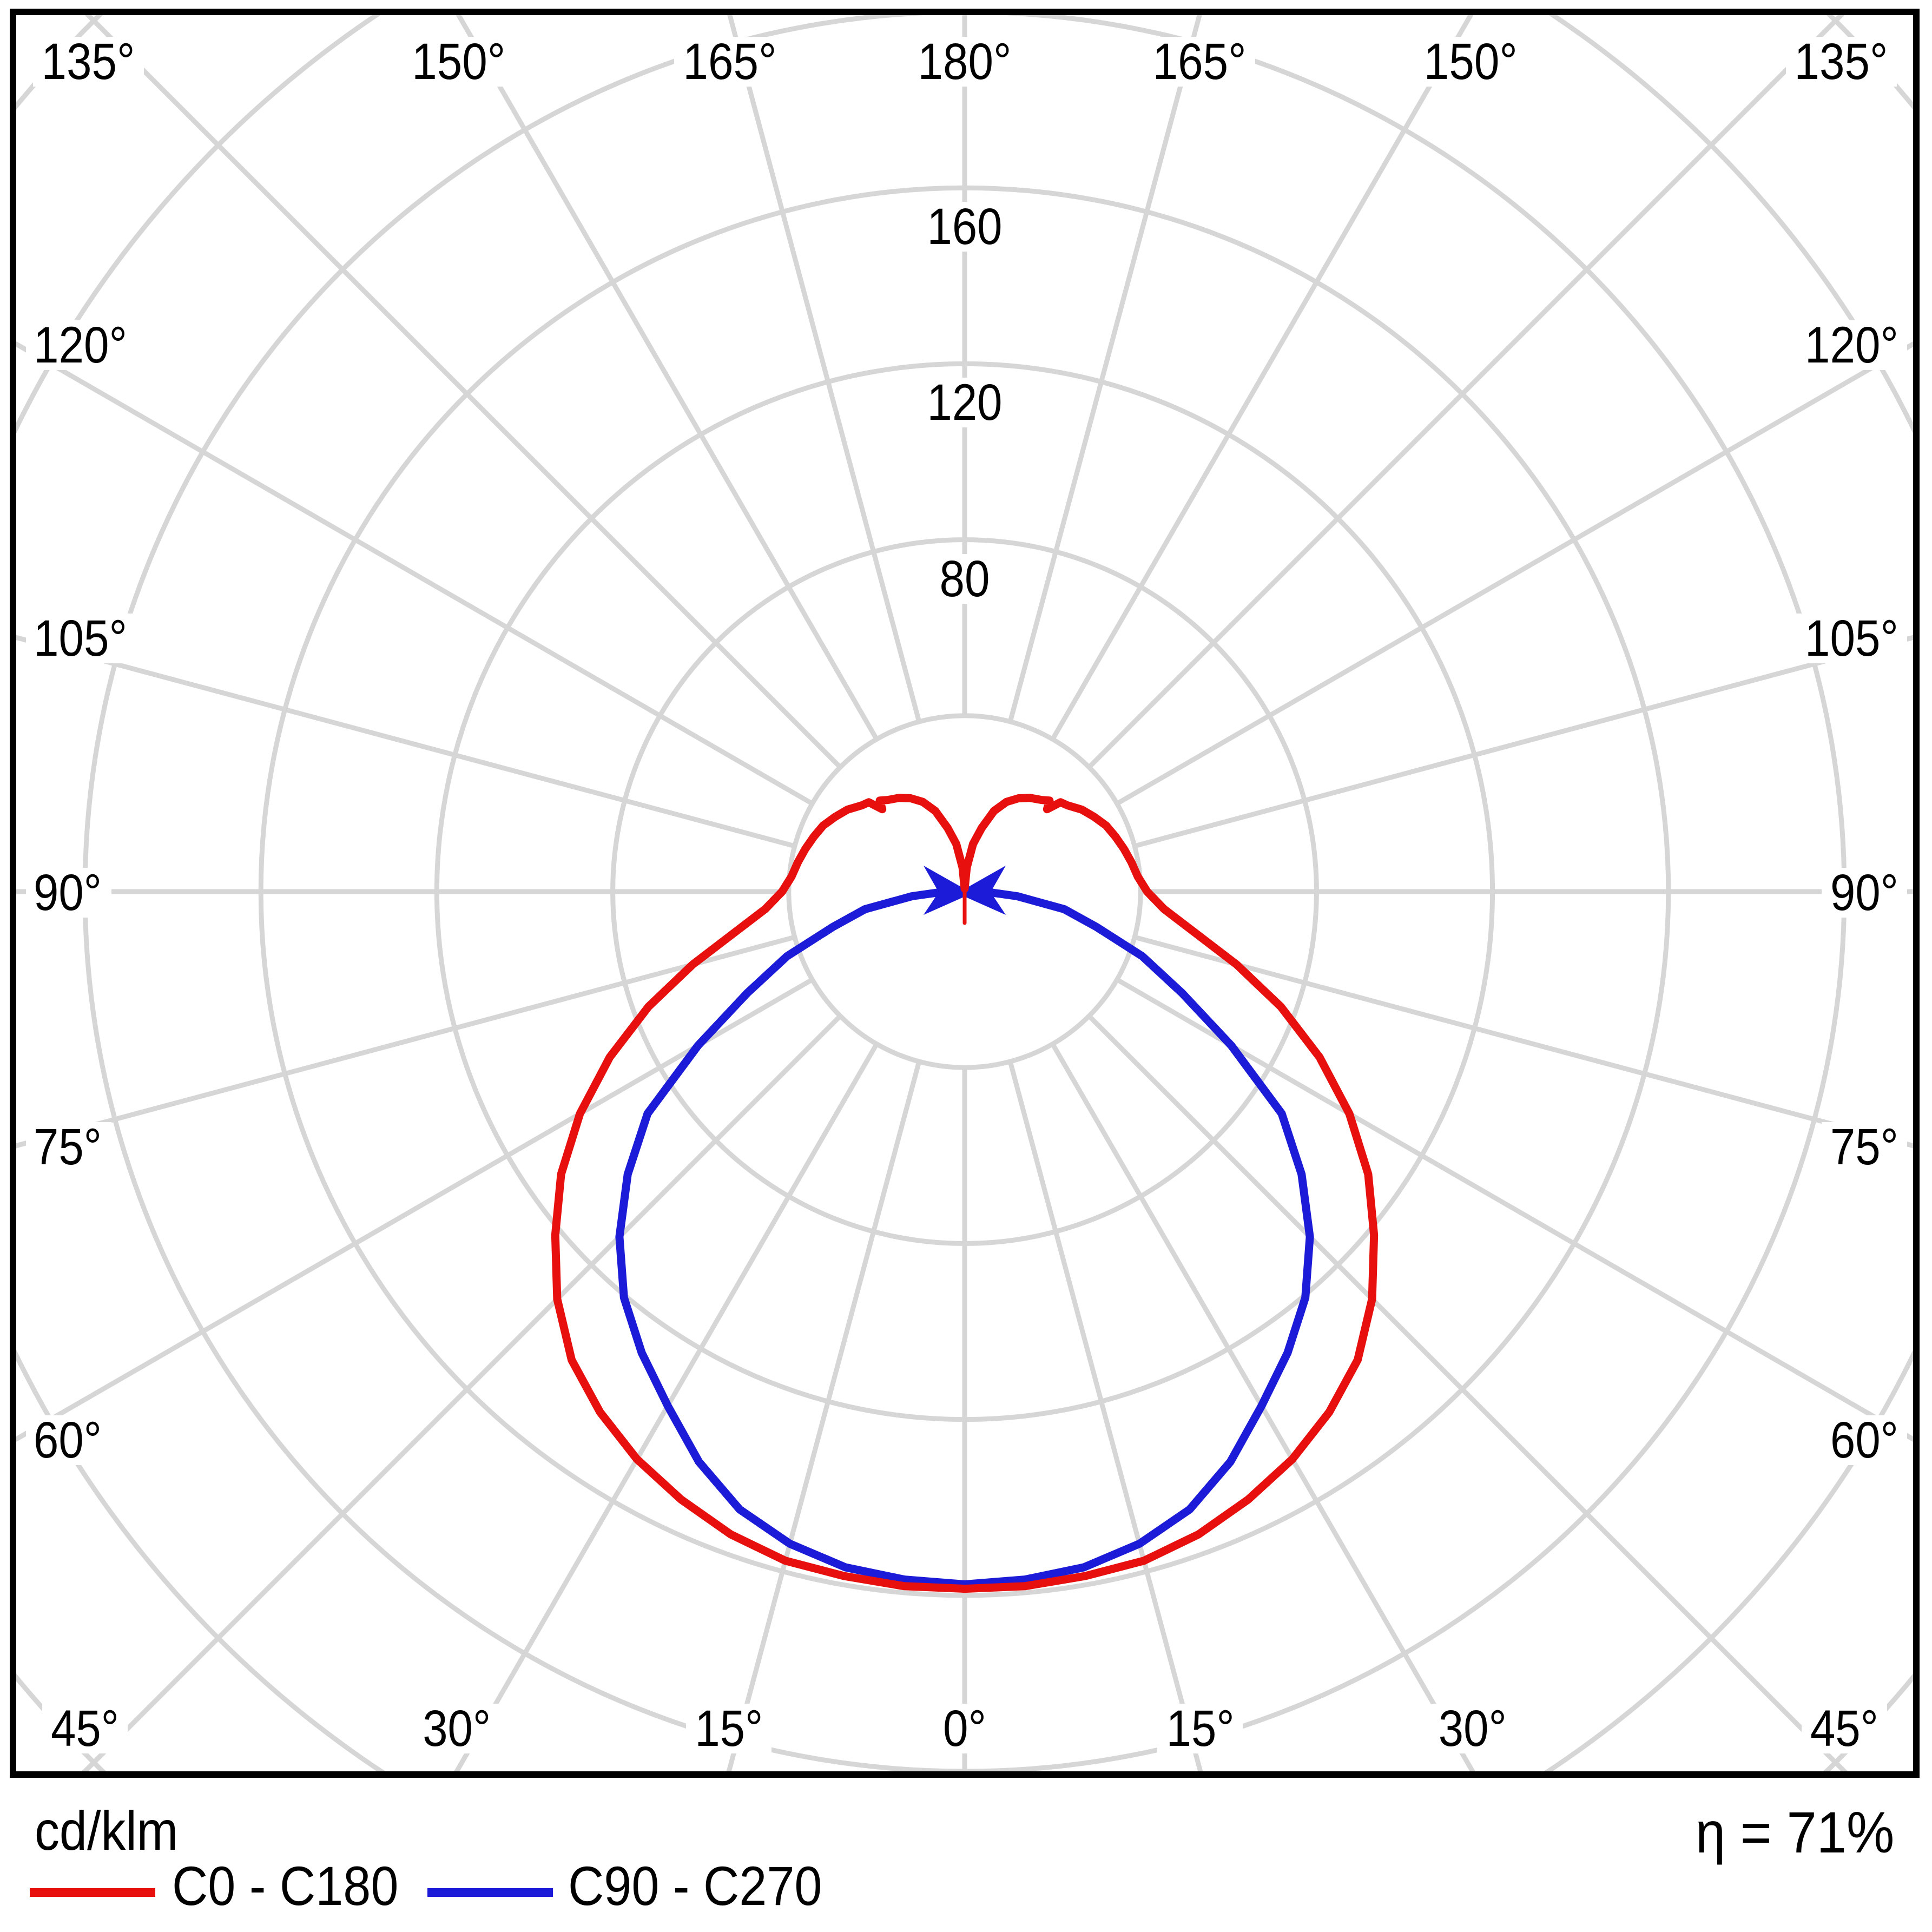 The image size is (1932, 1932). I want to click on unit-label: cd/klm, so click(107, 1831).